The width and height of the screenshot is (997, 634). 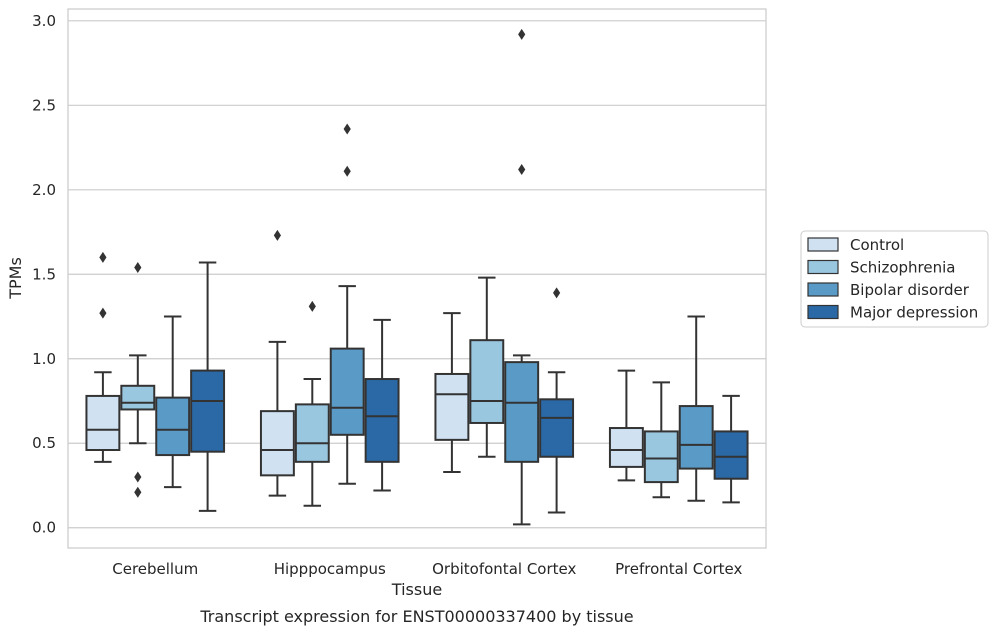 I want to click on y-tick-label: 2.0, so click(x=44, y=190).